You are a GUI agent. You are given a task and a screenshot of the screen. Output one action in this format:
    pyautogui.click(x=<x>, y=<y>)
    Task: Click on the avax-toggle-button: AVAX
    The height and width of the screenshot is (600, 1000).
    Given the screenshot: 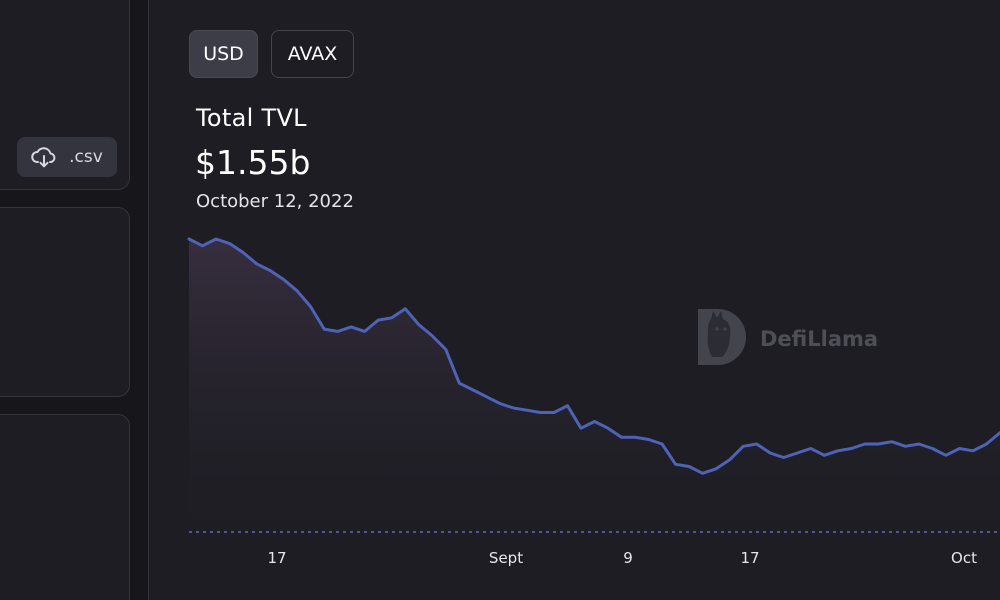 What is the action you would take?
    pyautogui.click(x=312, y=54)
    